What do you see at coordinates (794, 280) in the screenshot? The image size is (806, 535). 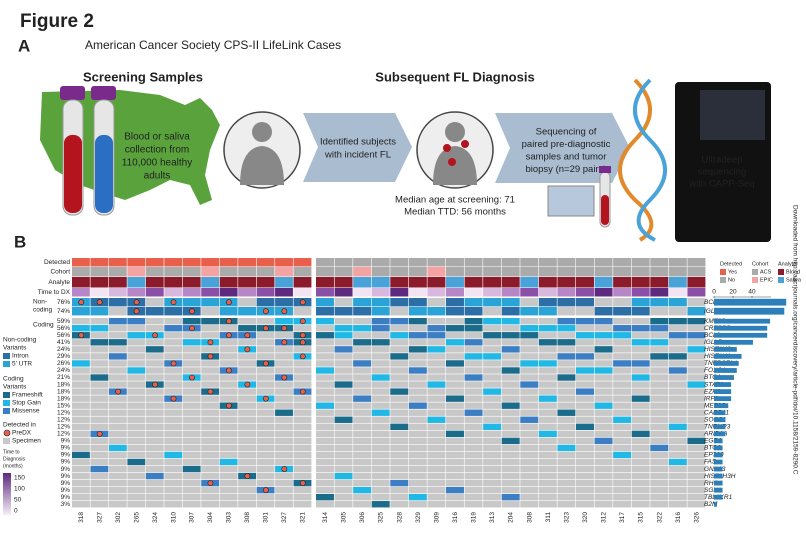 I see `legend-text: Saliva` at bounding box center [794, 280].